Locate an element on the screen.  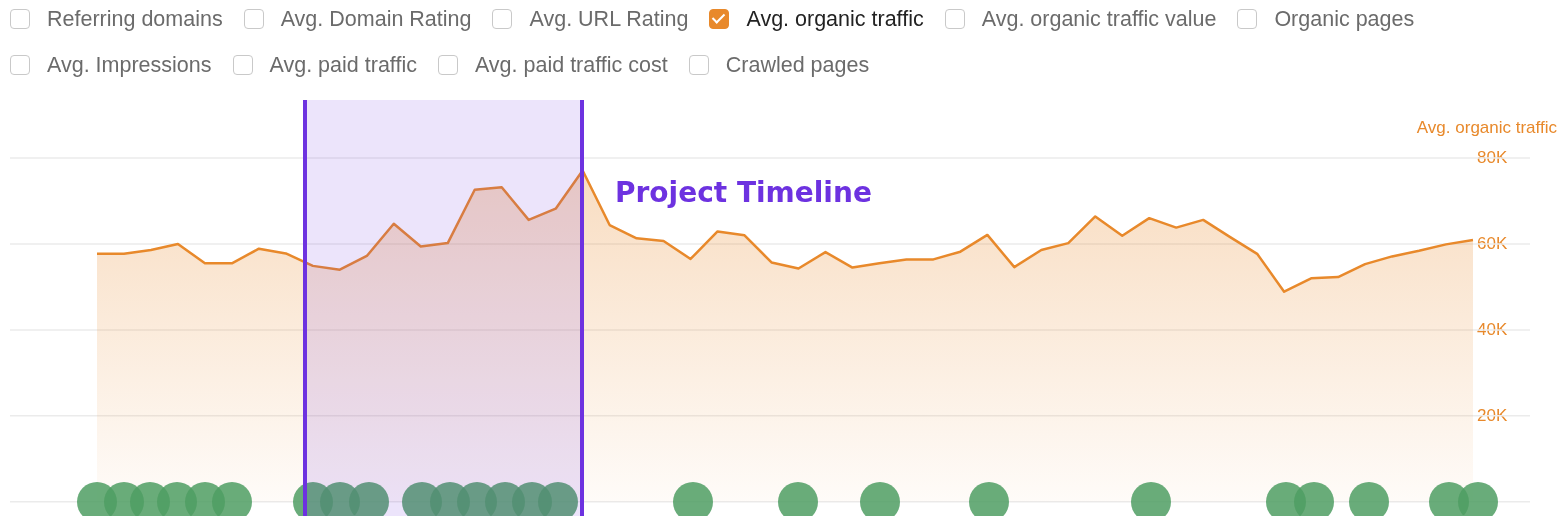
text: Avg. URL Rating is located at coordinates (609, 19).